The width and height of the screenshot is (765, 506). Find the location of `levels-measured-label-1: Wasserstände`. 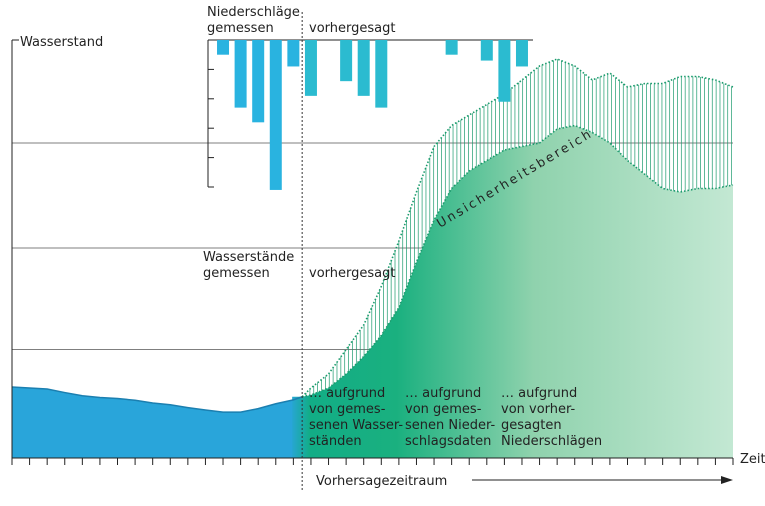

levels-measured-label-1: Wasserstände is located at coordinates (248, 257).